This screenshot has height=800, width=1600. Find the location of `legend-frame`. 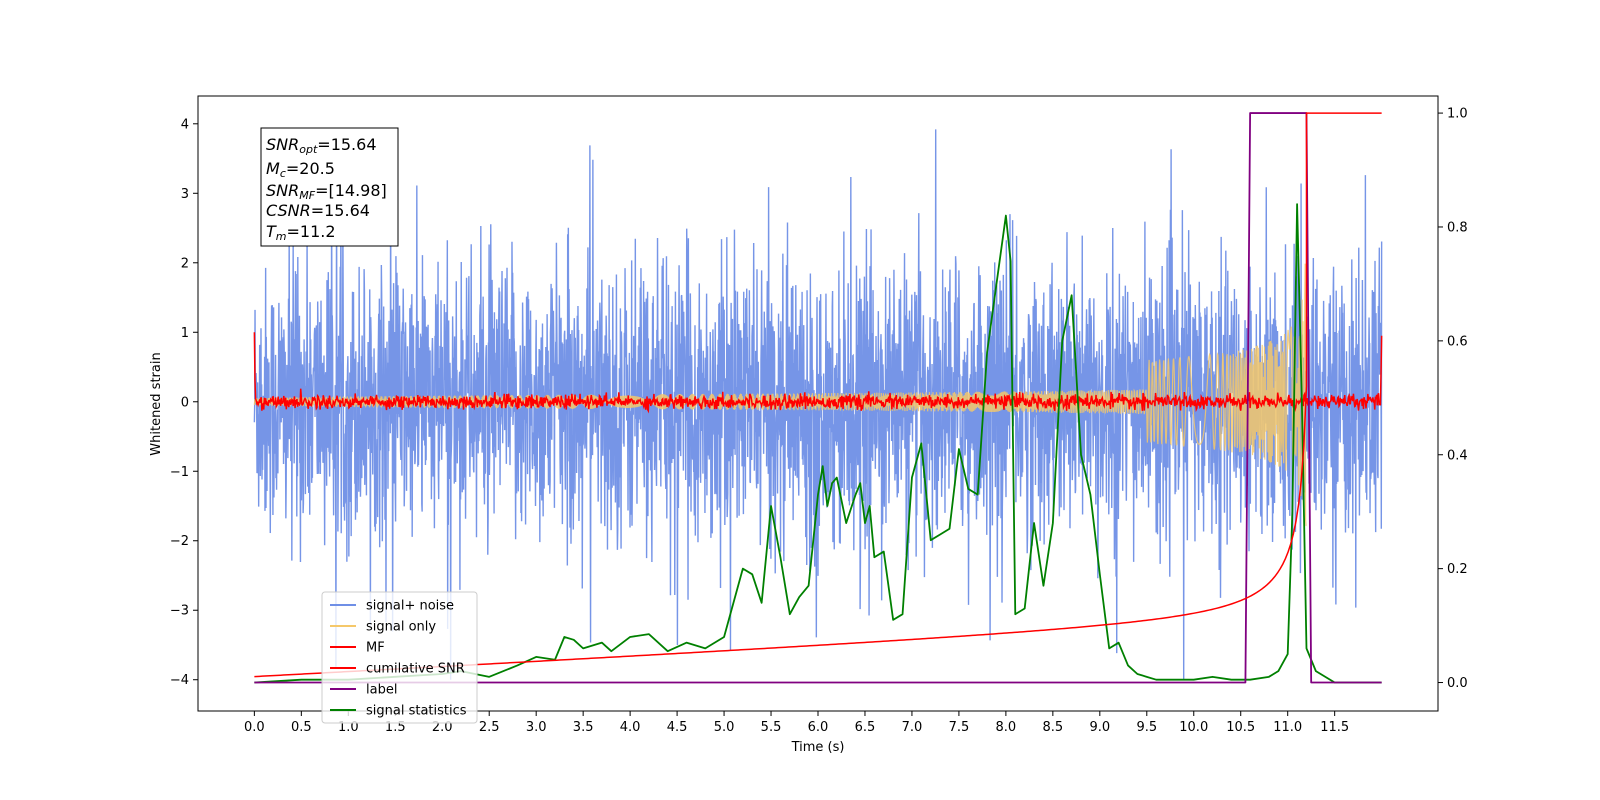

legend-frame is located at coordinates (399, 657).